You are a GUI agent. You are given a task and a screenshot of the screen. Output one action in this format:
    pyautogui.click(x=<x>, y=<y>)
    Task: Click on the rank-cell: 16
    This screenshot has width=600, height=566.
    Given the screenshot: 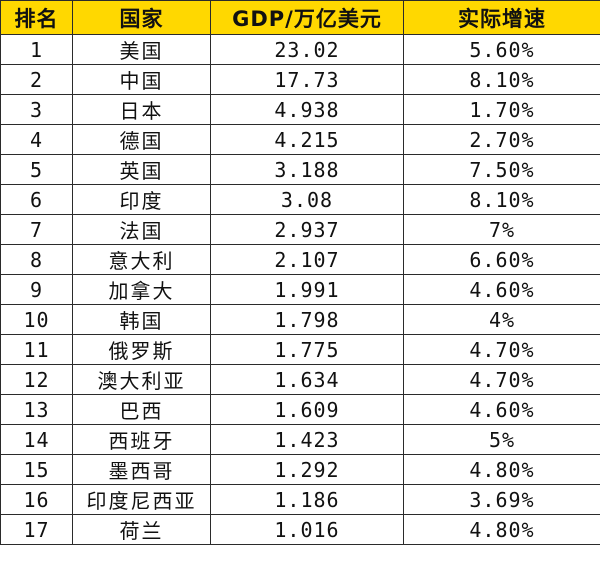 What is the action you would take?
    pyautogui.click(x=36, y=499)
    